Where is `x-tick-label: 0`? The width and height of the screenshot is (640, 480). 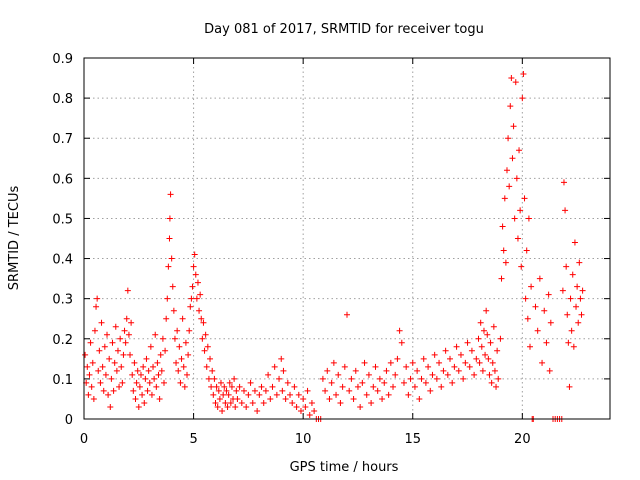
x-tick-label: 0 is located at coordinates (84, 439).